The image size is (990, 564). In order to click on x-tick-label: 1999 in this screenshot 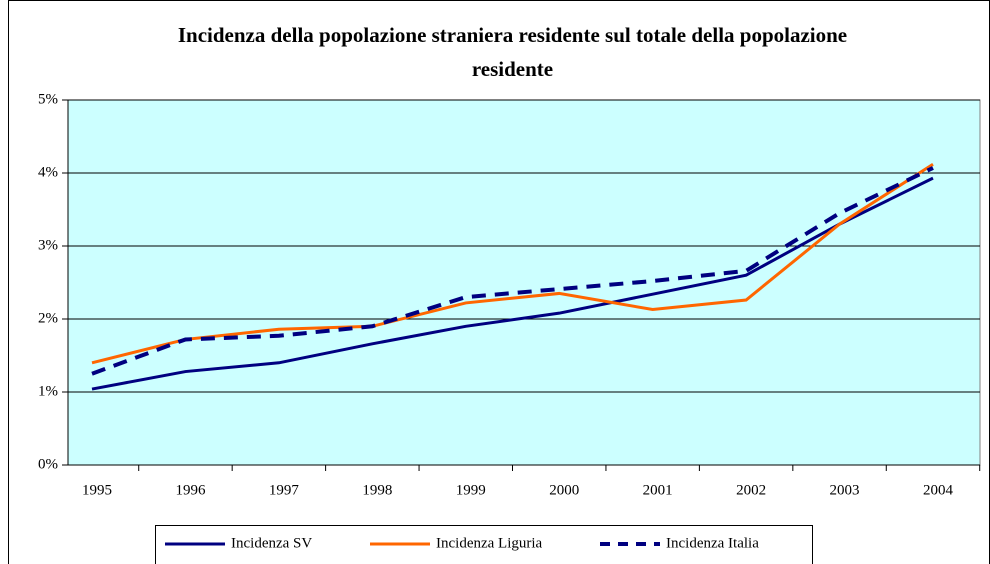, I will do `click(471, 490)`.